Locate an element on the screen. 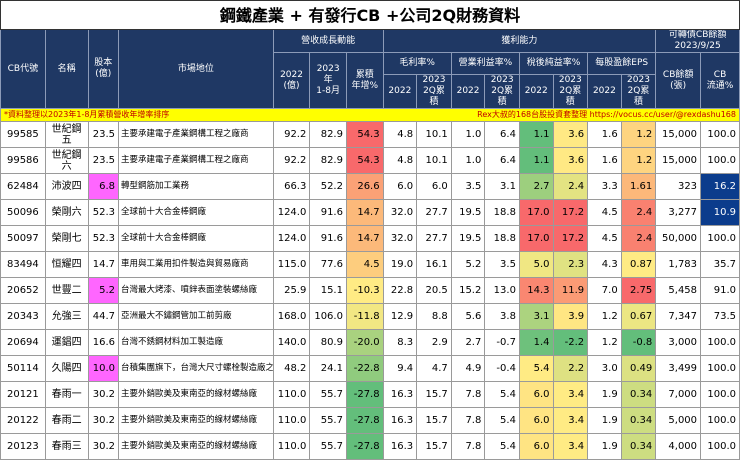  cb-code: 50097 is located at coordinates (23, 238).